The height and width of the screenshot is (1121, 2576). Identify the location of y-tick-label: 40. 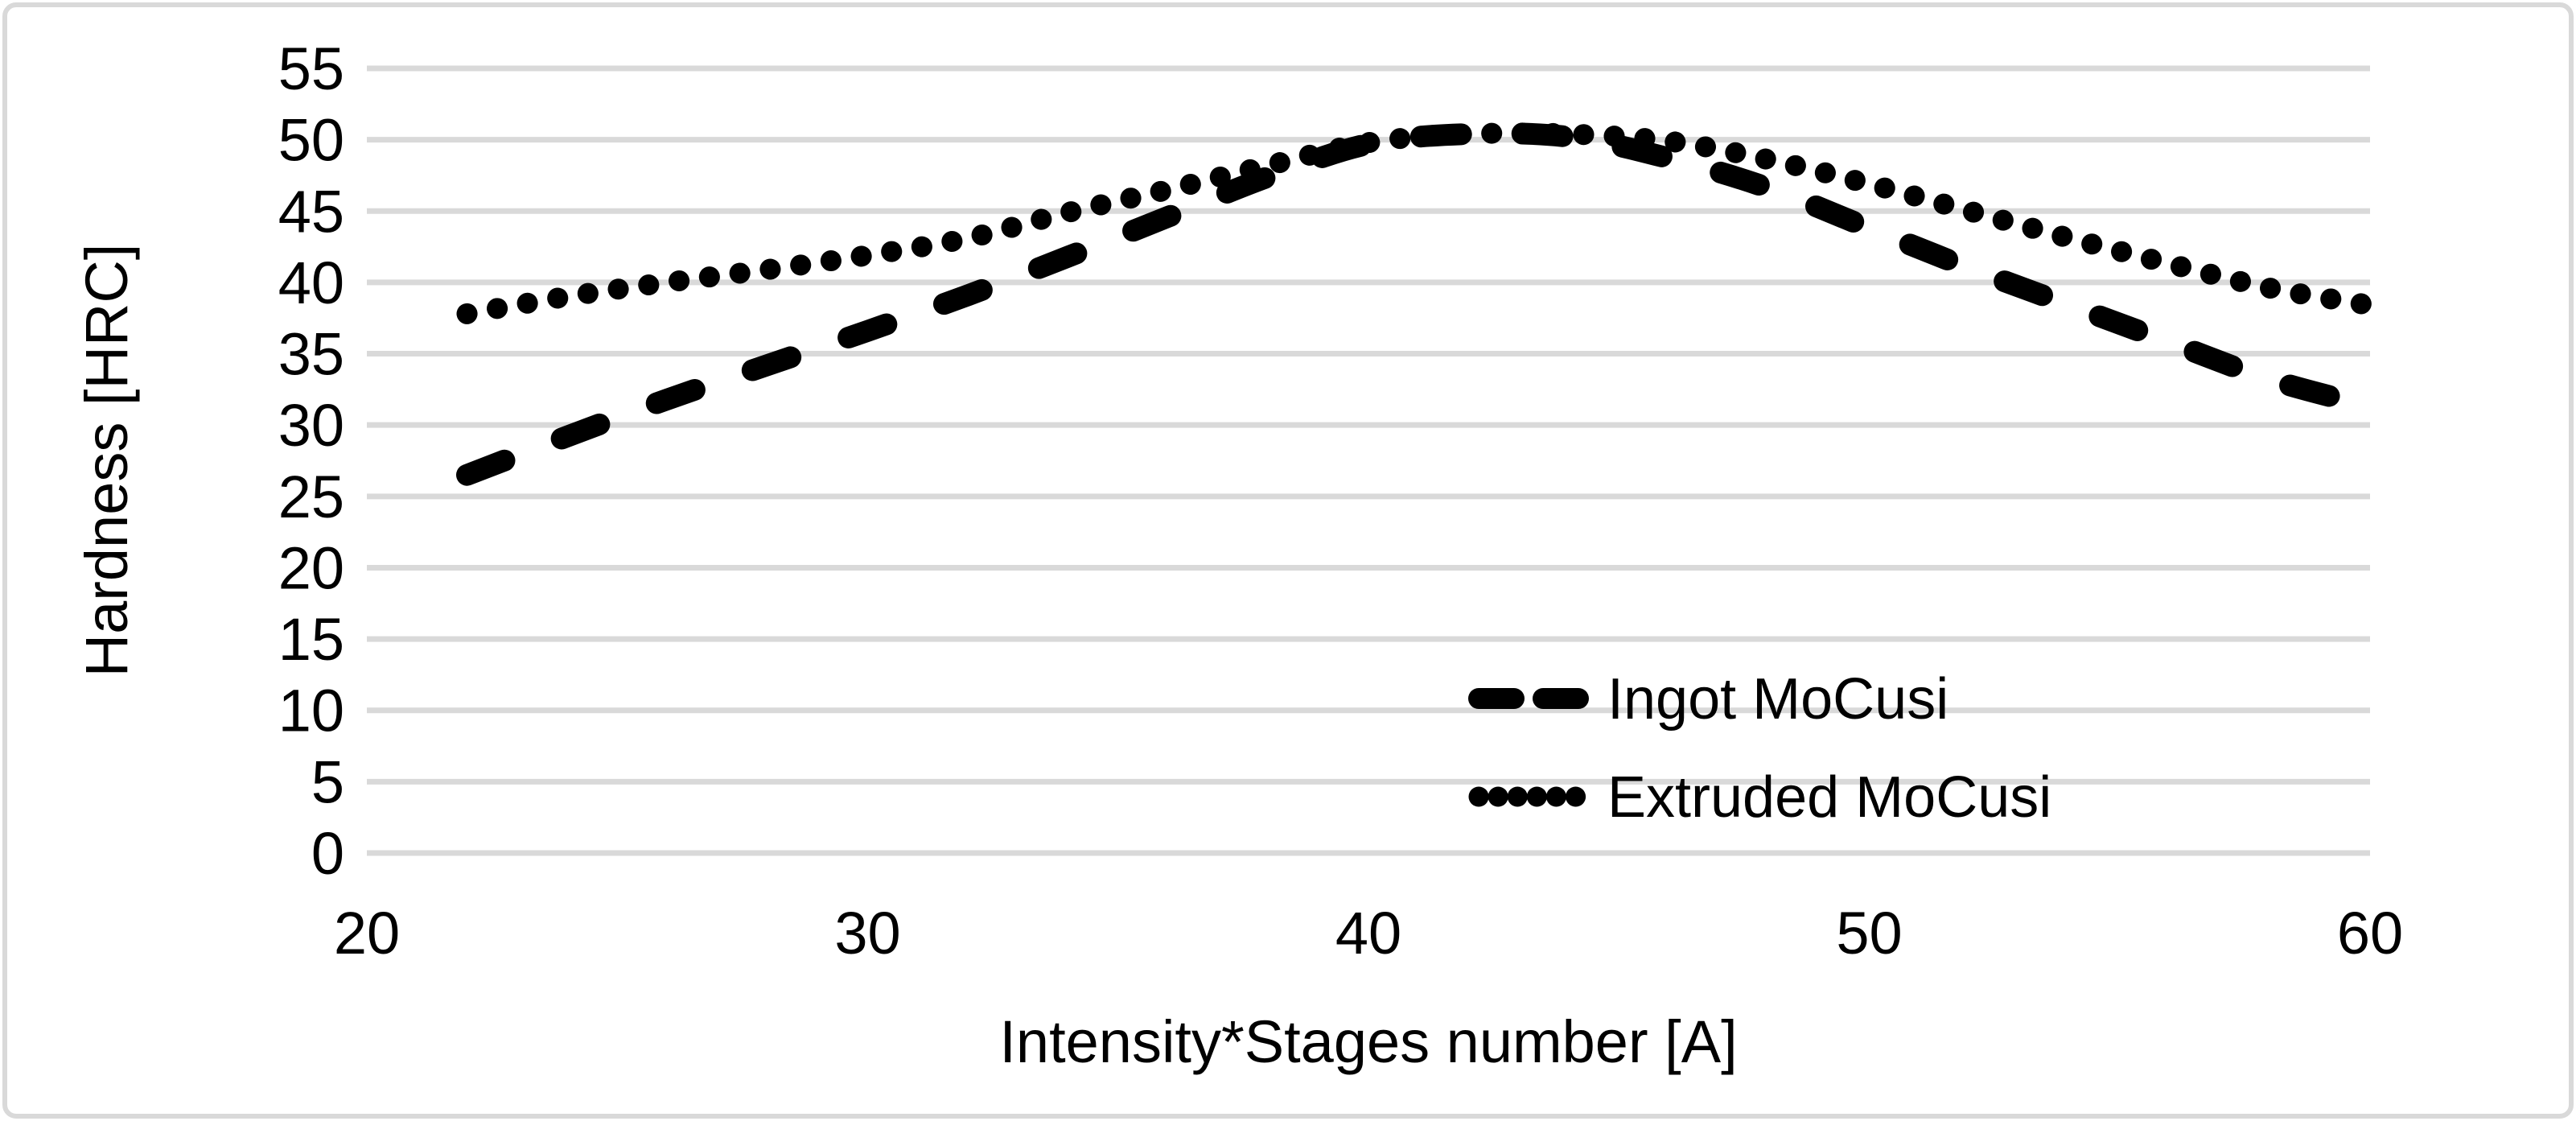
(311, 282).